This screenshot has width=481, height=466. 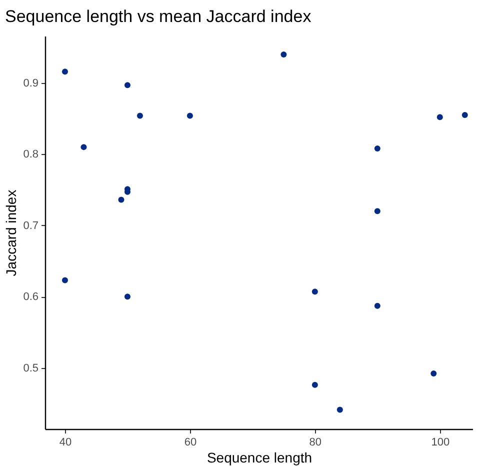 What do you see at coordinates (158, 16) in the screenshot?
I see `chart-title: Sequence length vs mean Jaccard index` at bounding box center [158, 16].